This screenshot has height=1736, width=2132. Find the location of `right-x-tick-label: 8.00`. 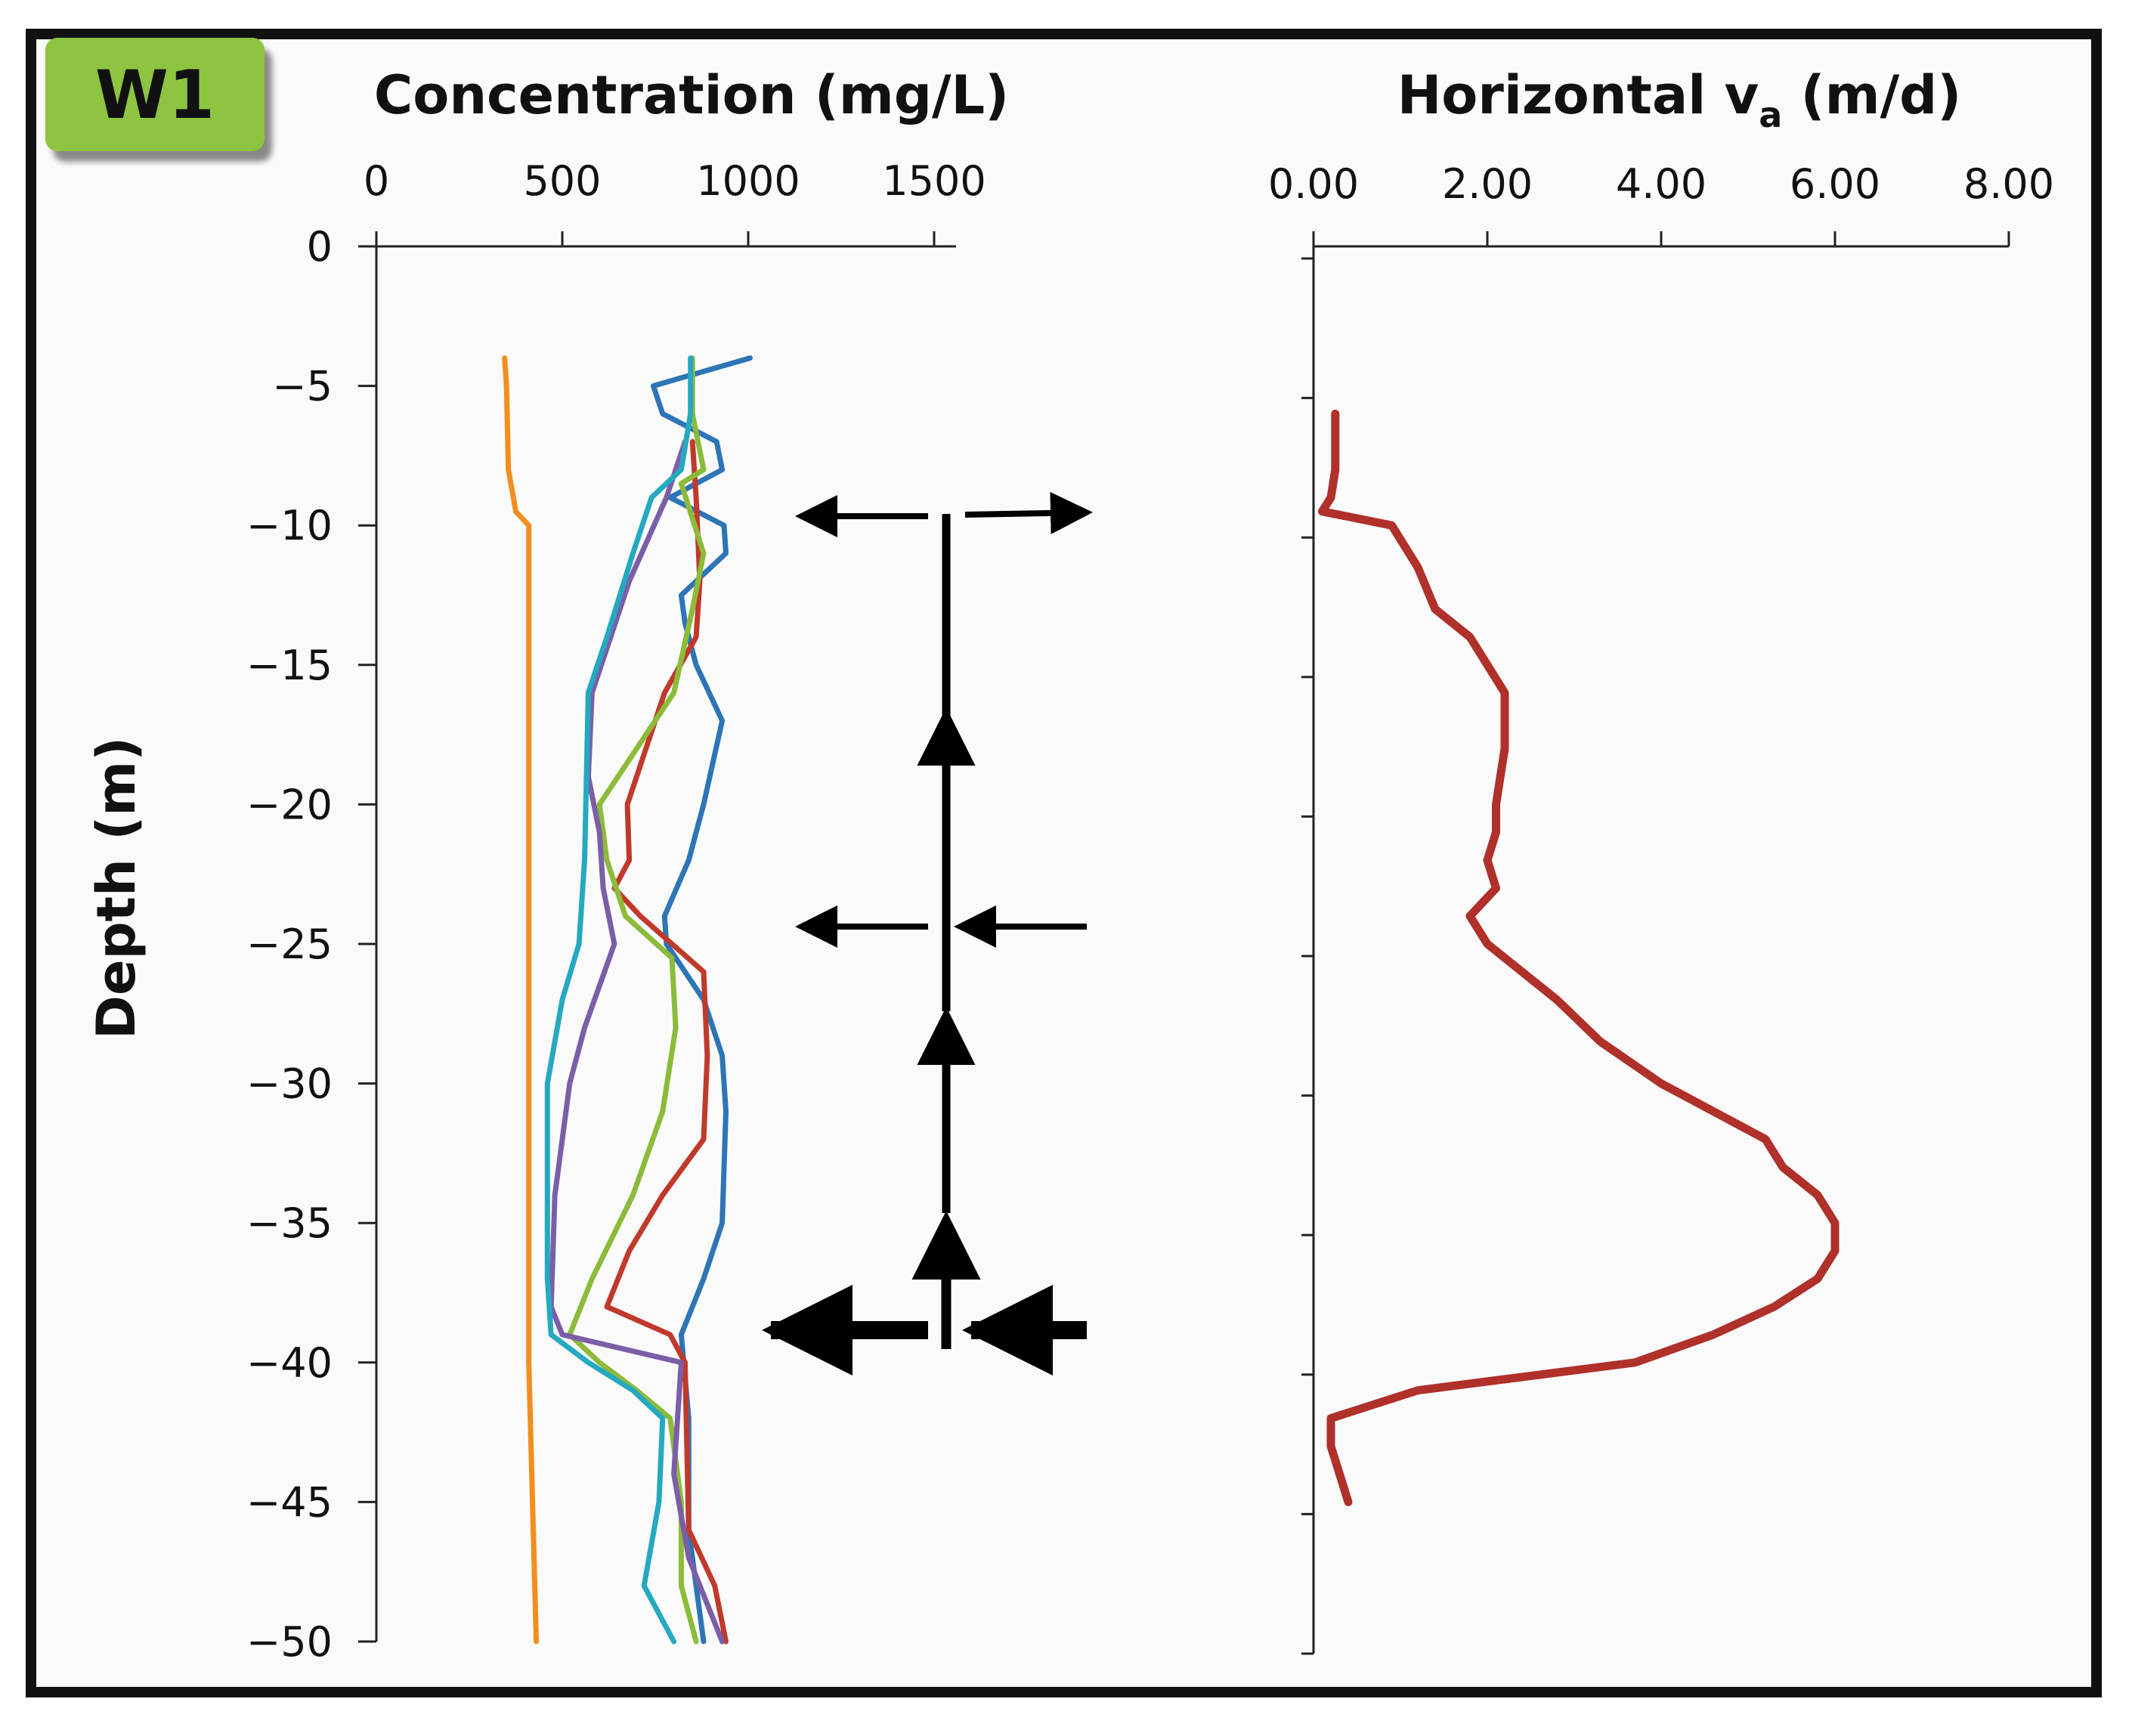

right-x-tick-label: 8.00 is located at coordinates (2008, 184).